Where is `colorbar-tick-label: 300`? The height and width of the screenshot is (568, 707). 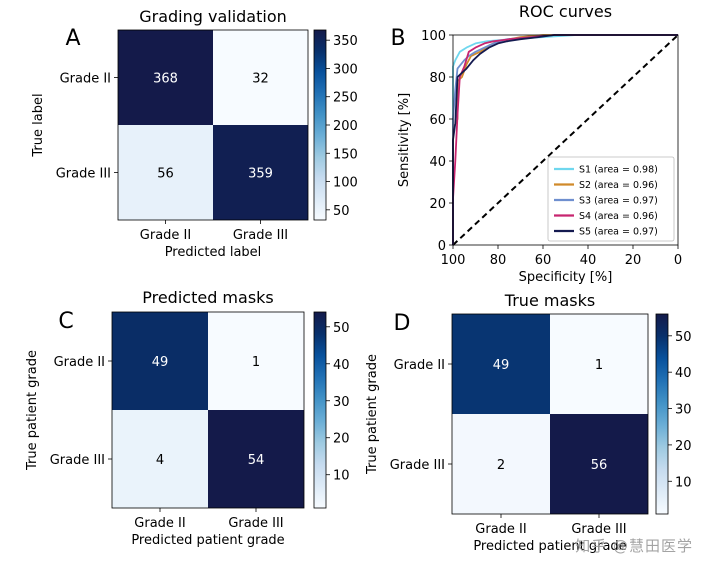 colorbar-tick-label: 300 is located at coordinates (345, 69).